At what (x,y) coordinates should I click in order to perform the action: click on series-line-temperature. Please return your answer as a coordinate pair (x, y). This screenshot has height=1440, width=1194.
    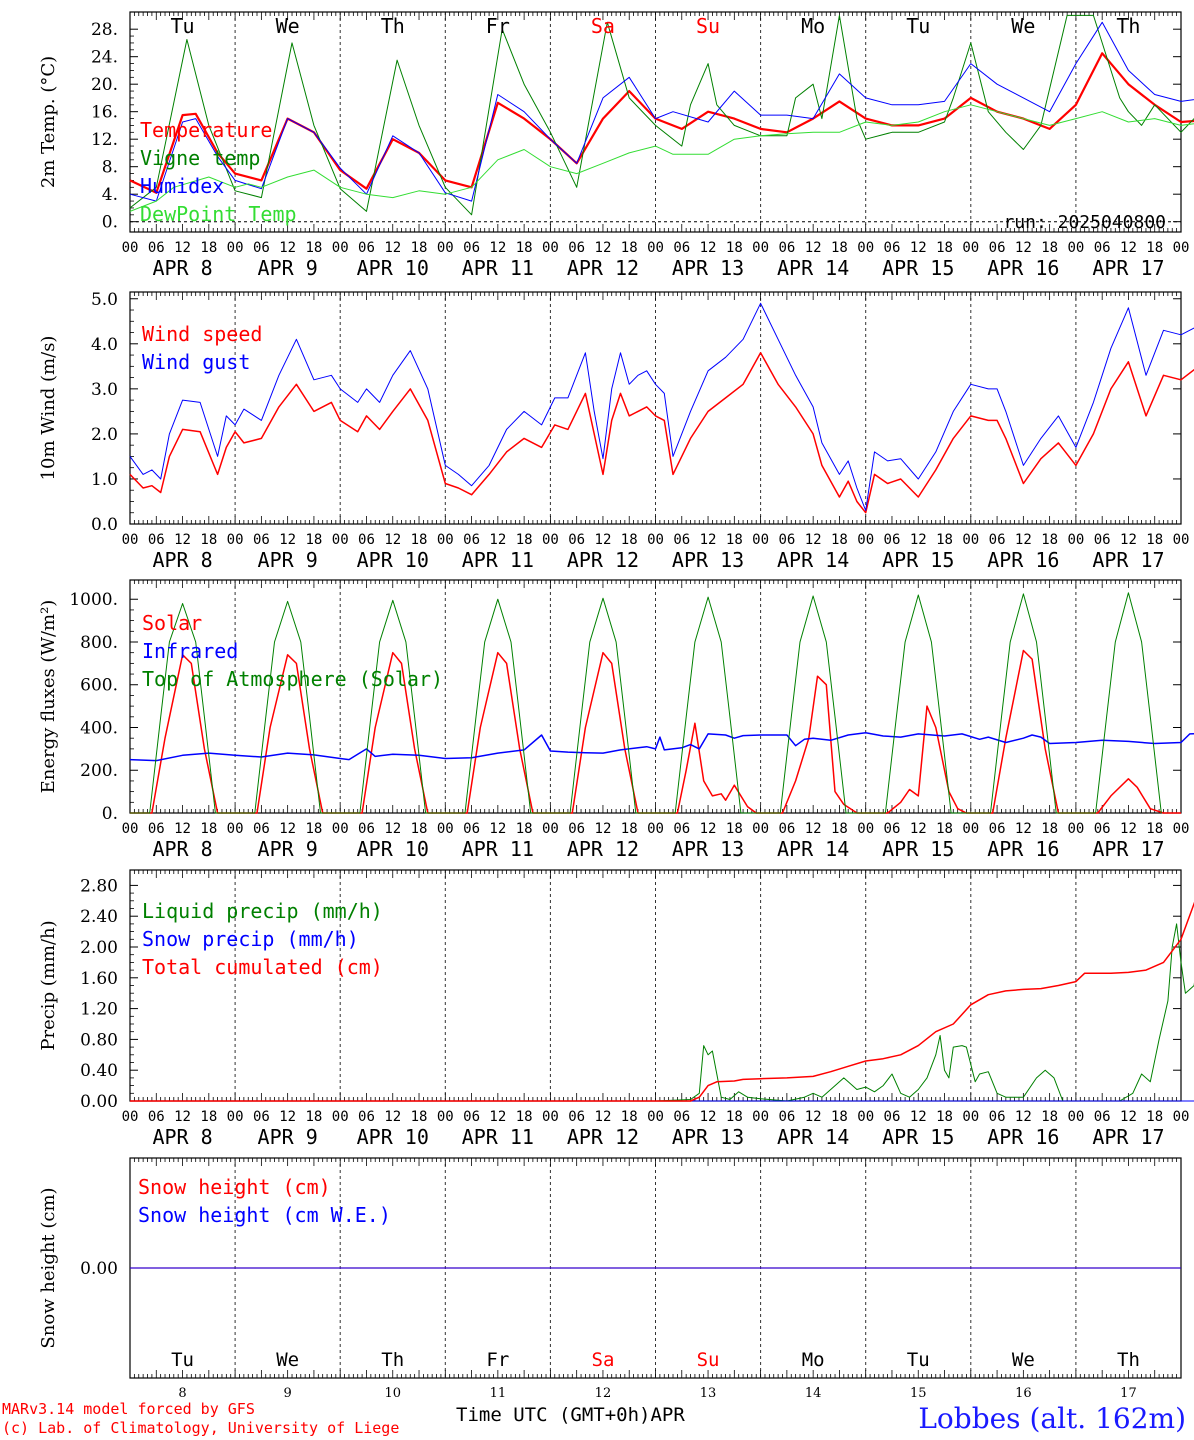
    Looking at the image, I should click on (661, 123).